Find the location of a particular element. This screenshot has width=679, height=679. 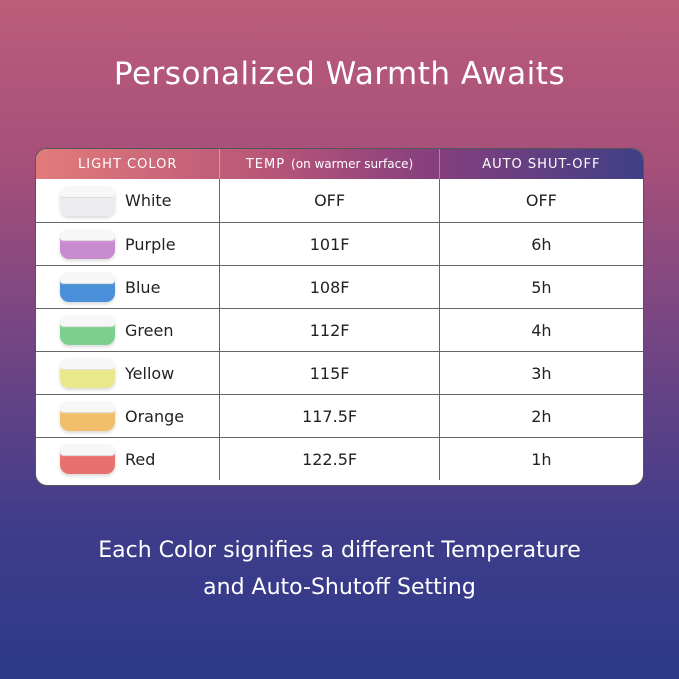

temp-cell: 112F is located at coordinates (330, 330).